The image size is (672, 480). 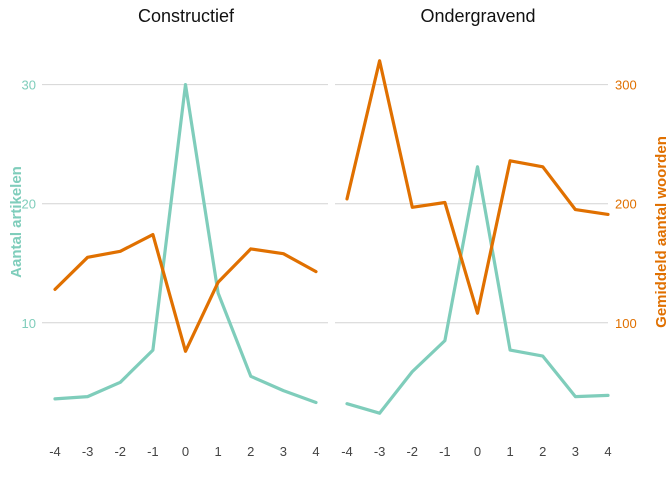 I want to click on left-axis-label: Aantal artikelen, so click(x=16, y=222).